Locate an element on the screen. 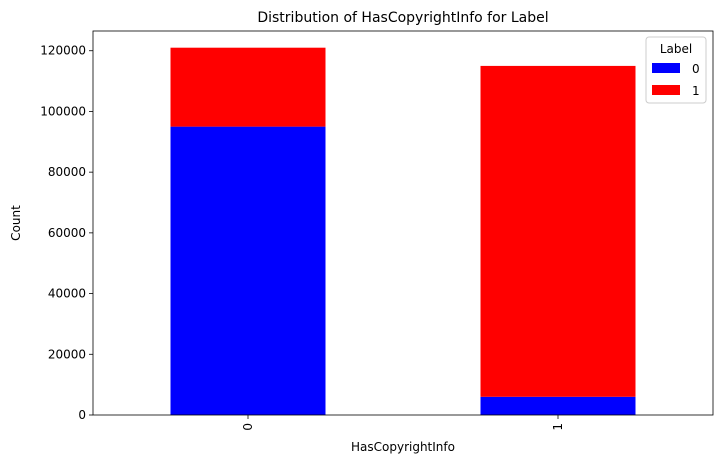  legend-label-1: 1 is located at coordinates (696, 91).